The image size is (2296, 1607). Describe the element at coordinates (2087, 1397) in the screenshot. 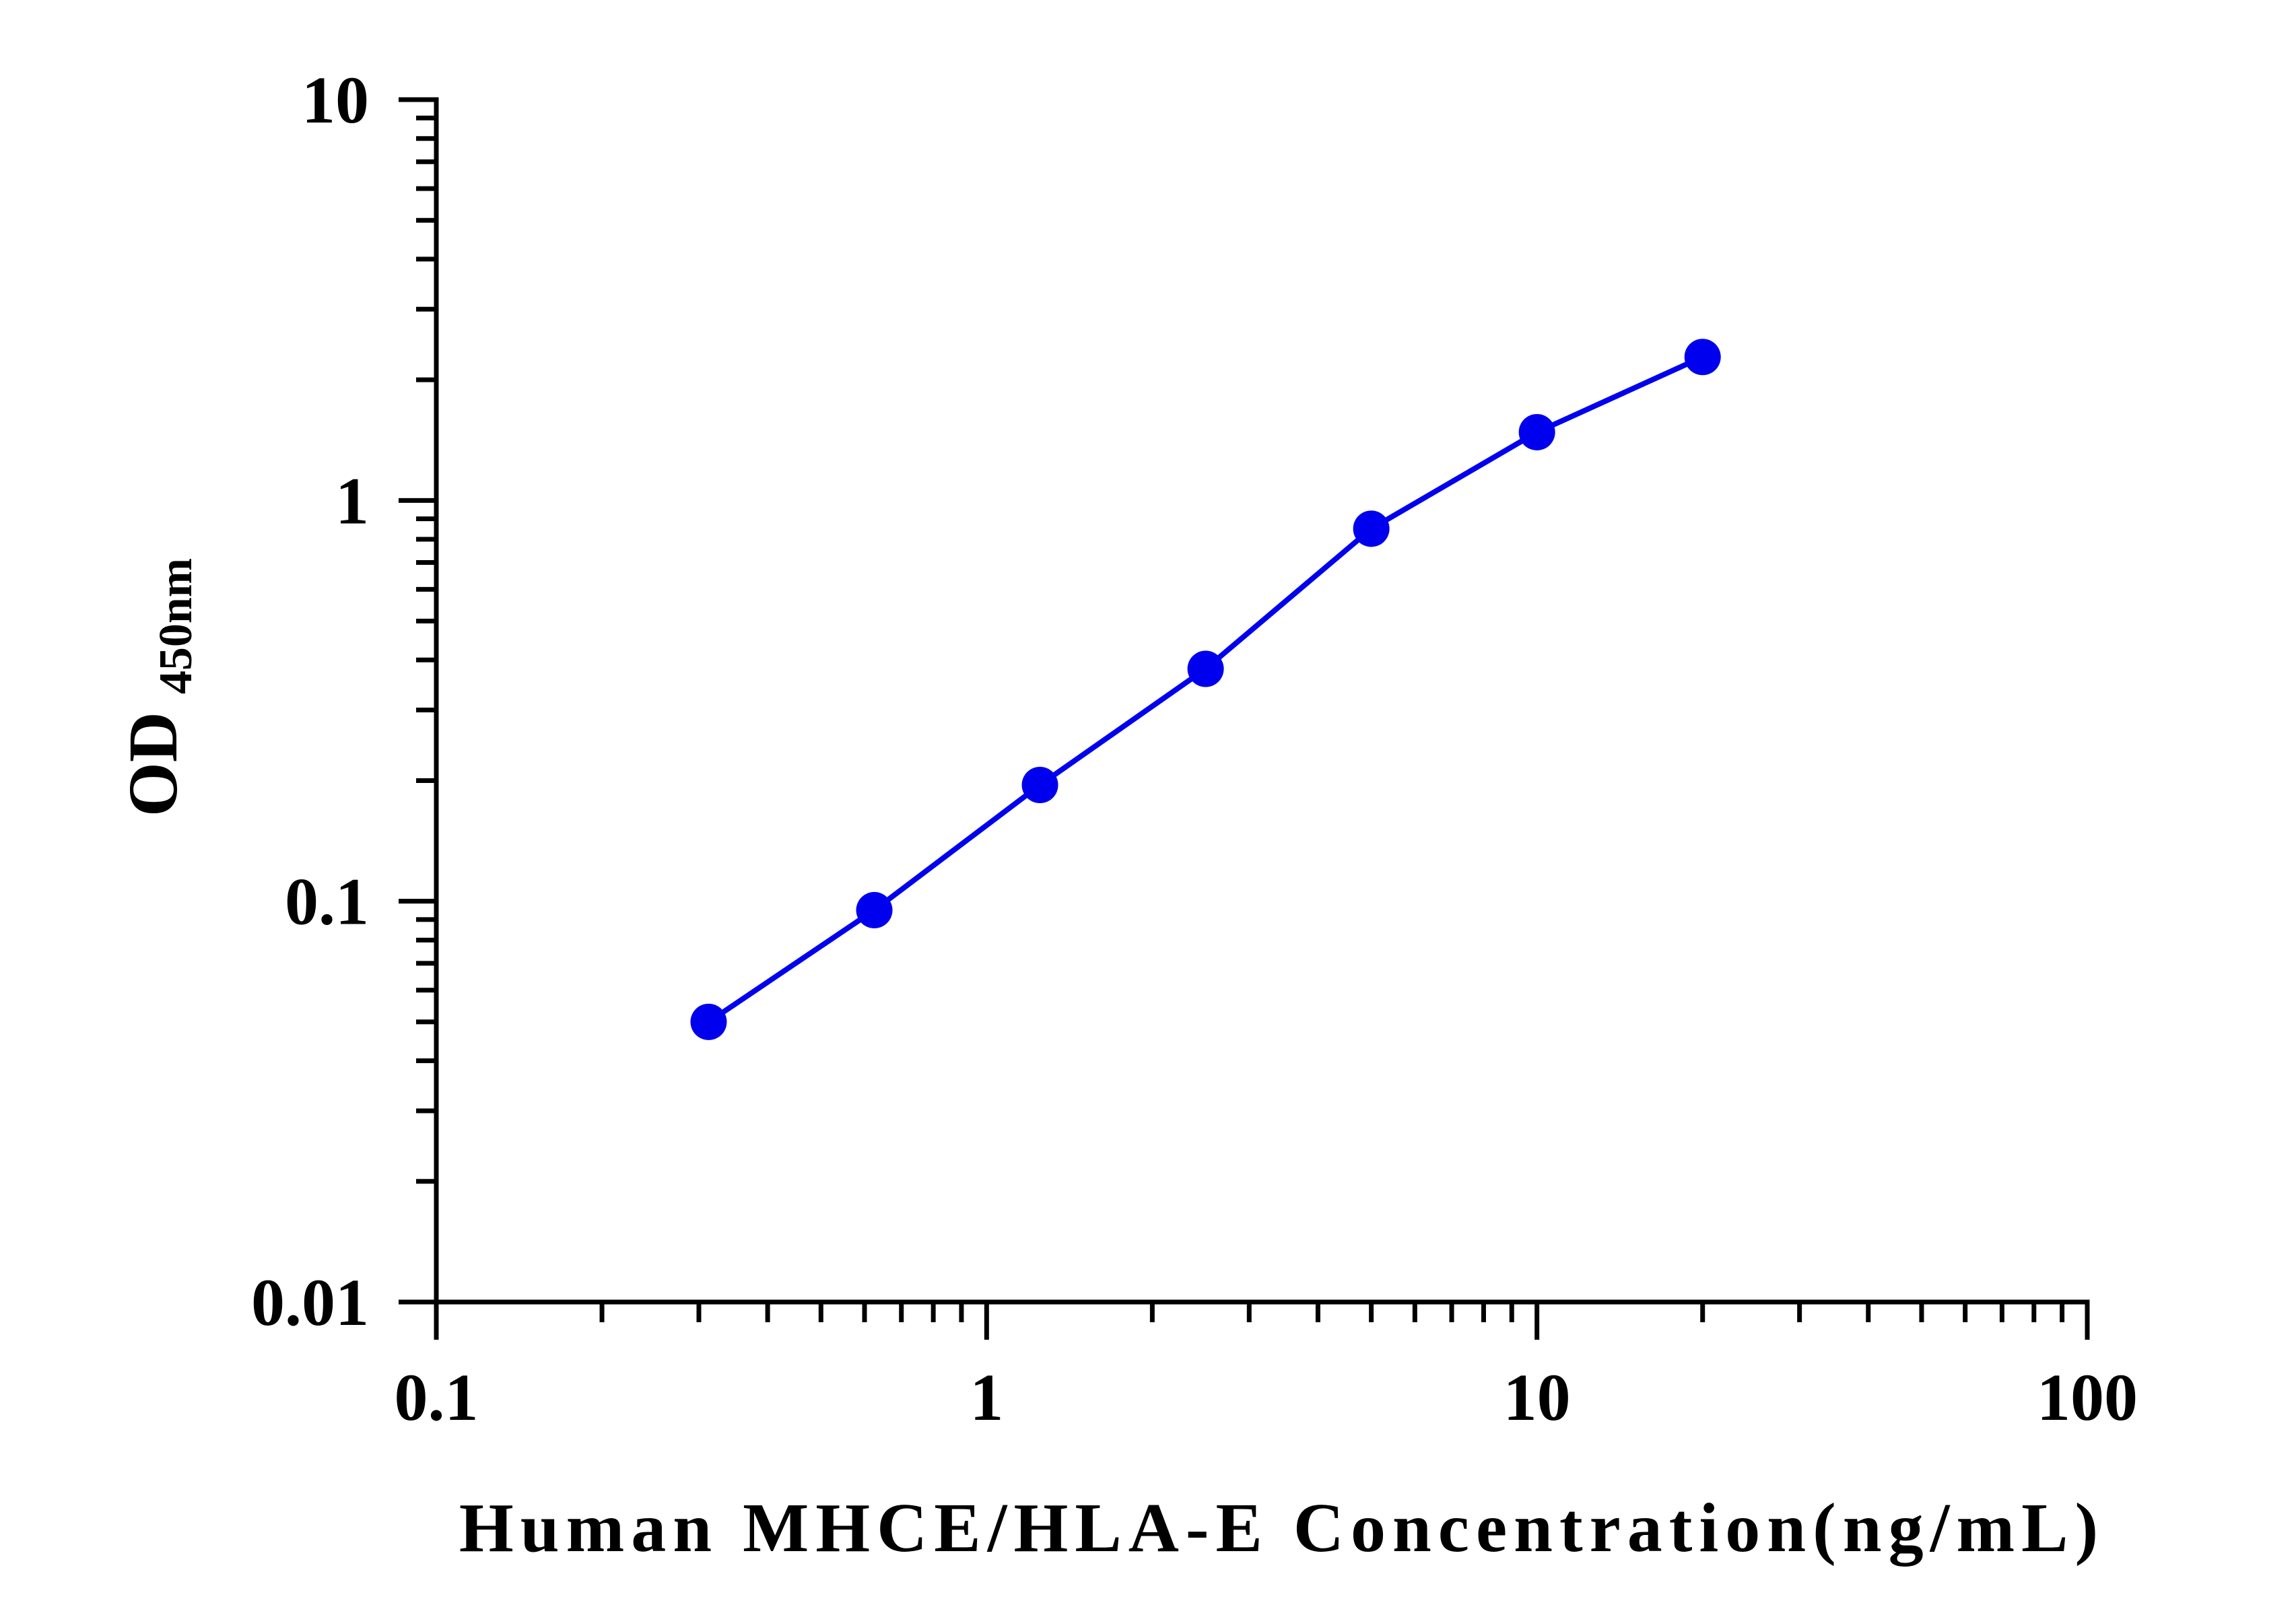

I see `x-tick-label: 100` at that location.